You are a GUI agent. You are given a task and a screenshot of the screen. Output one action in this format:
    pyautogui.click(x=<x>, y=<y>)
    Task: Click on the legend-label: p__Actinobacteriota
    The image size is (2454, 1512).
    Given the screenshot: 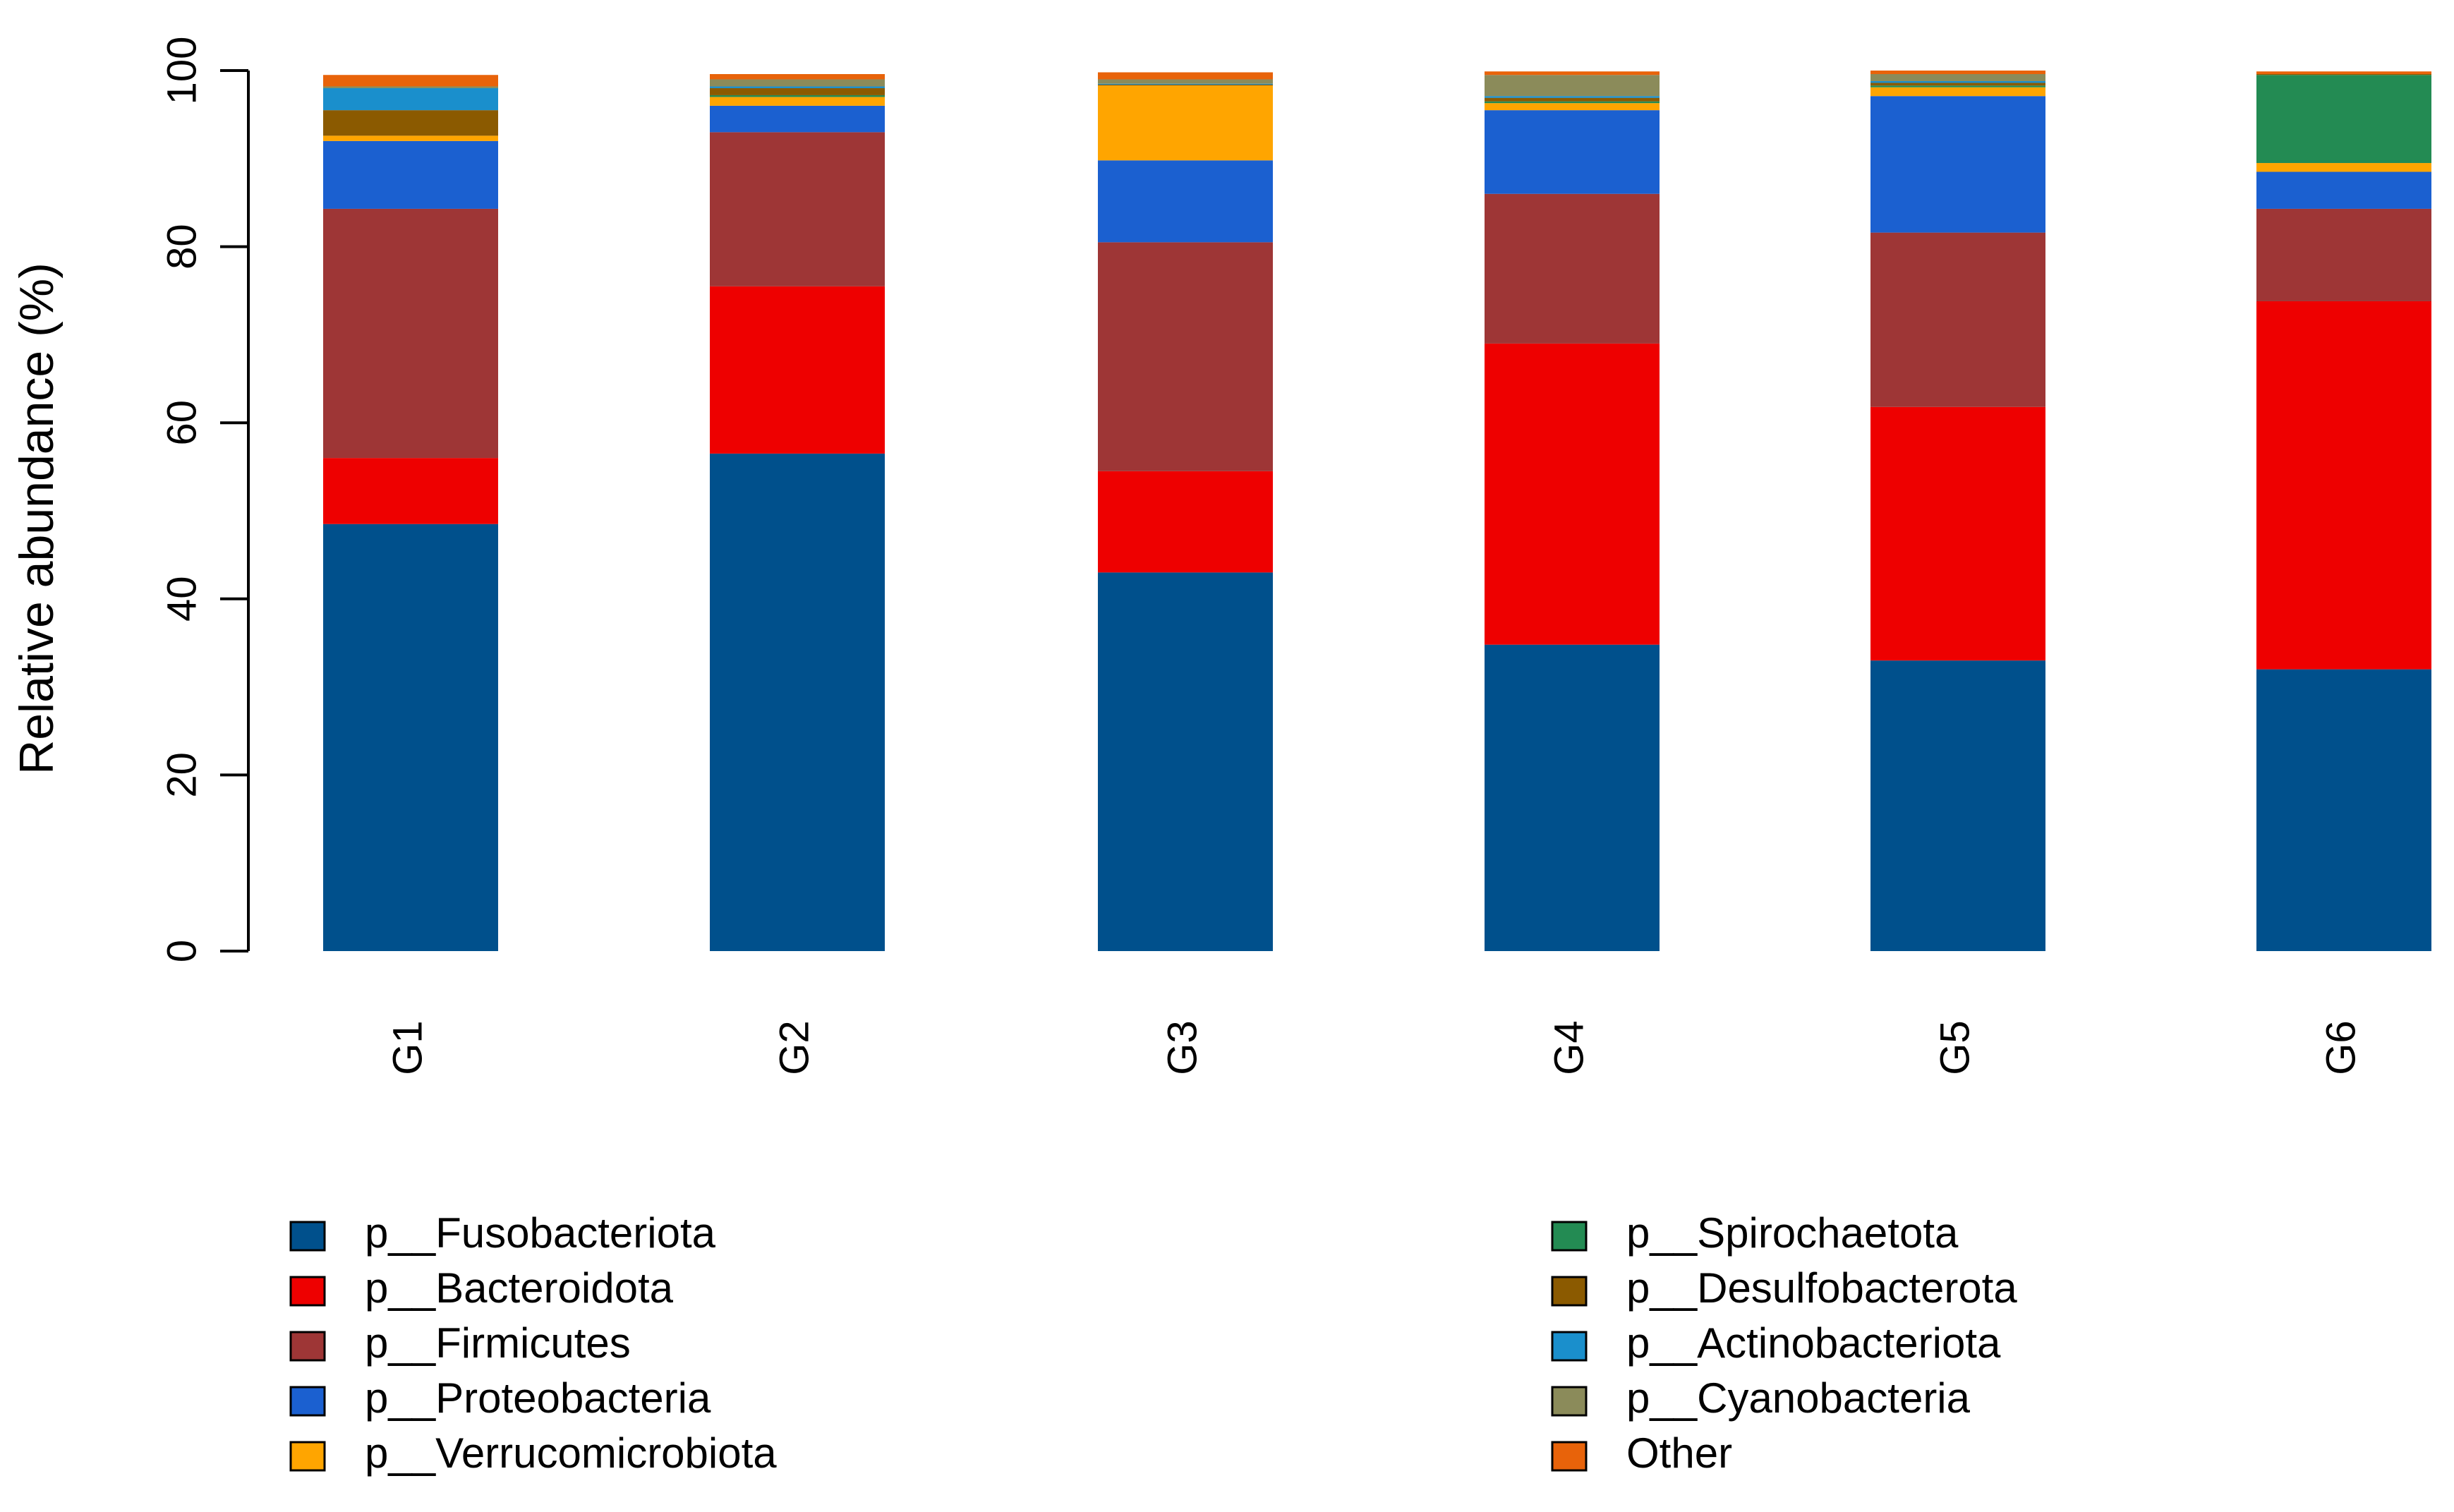 What is the action you would take?
    pyautogui.click(x=1814, y=1343)
    